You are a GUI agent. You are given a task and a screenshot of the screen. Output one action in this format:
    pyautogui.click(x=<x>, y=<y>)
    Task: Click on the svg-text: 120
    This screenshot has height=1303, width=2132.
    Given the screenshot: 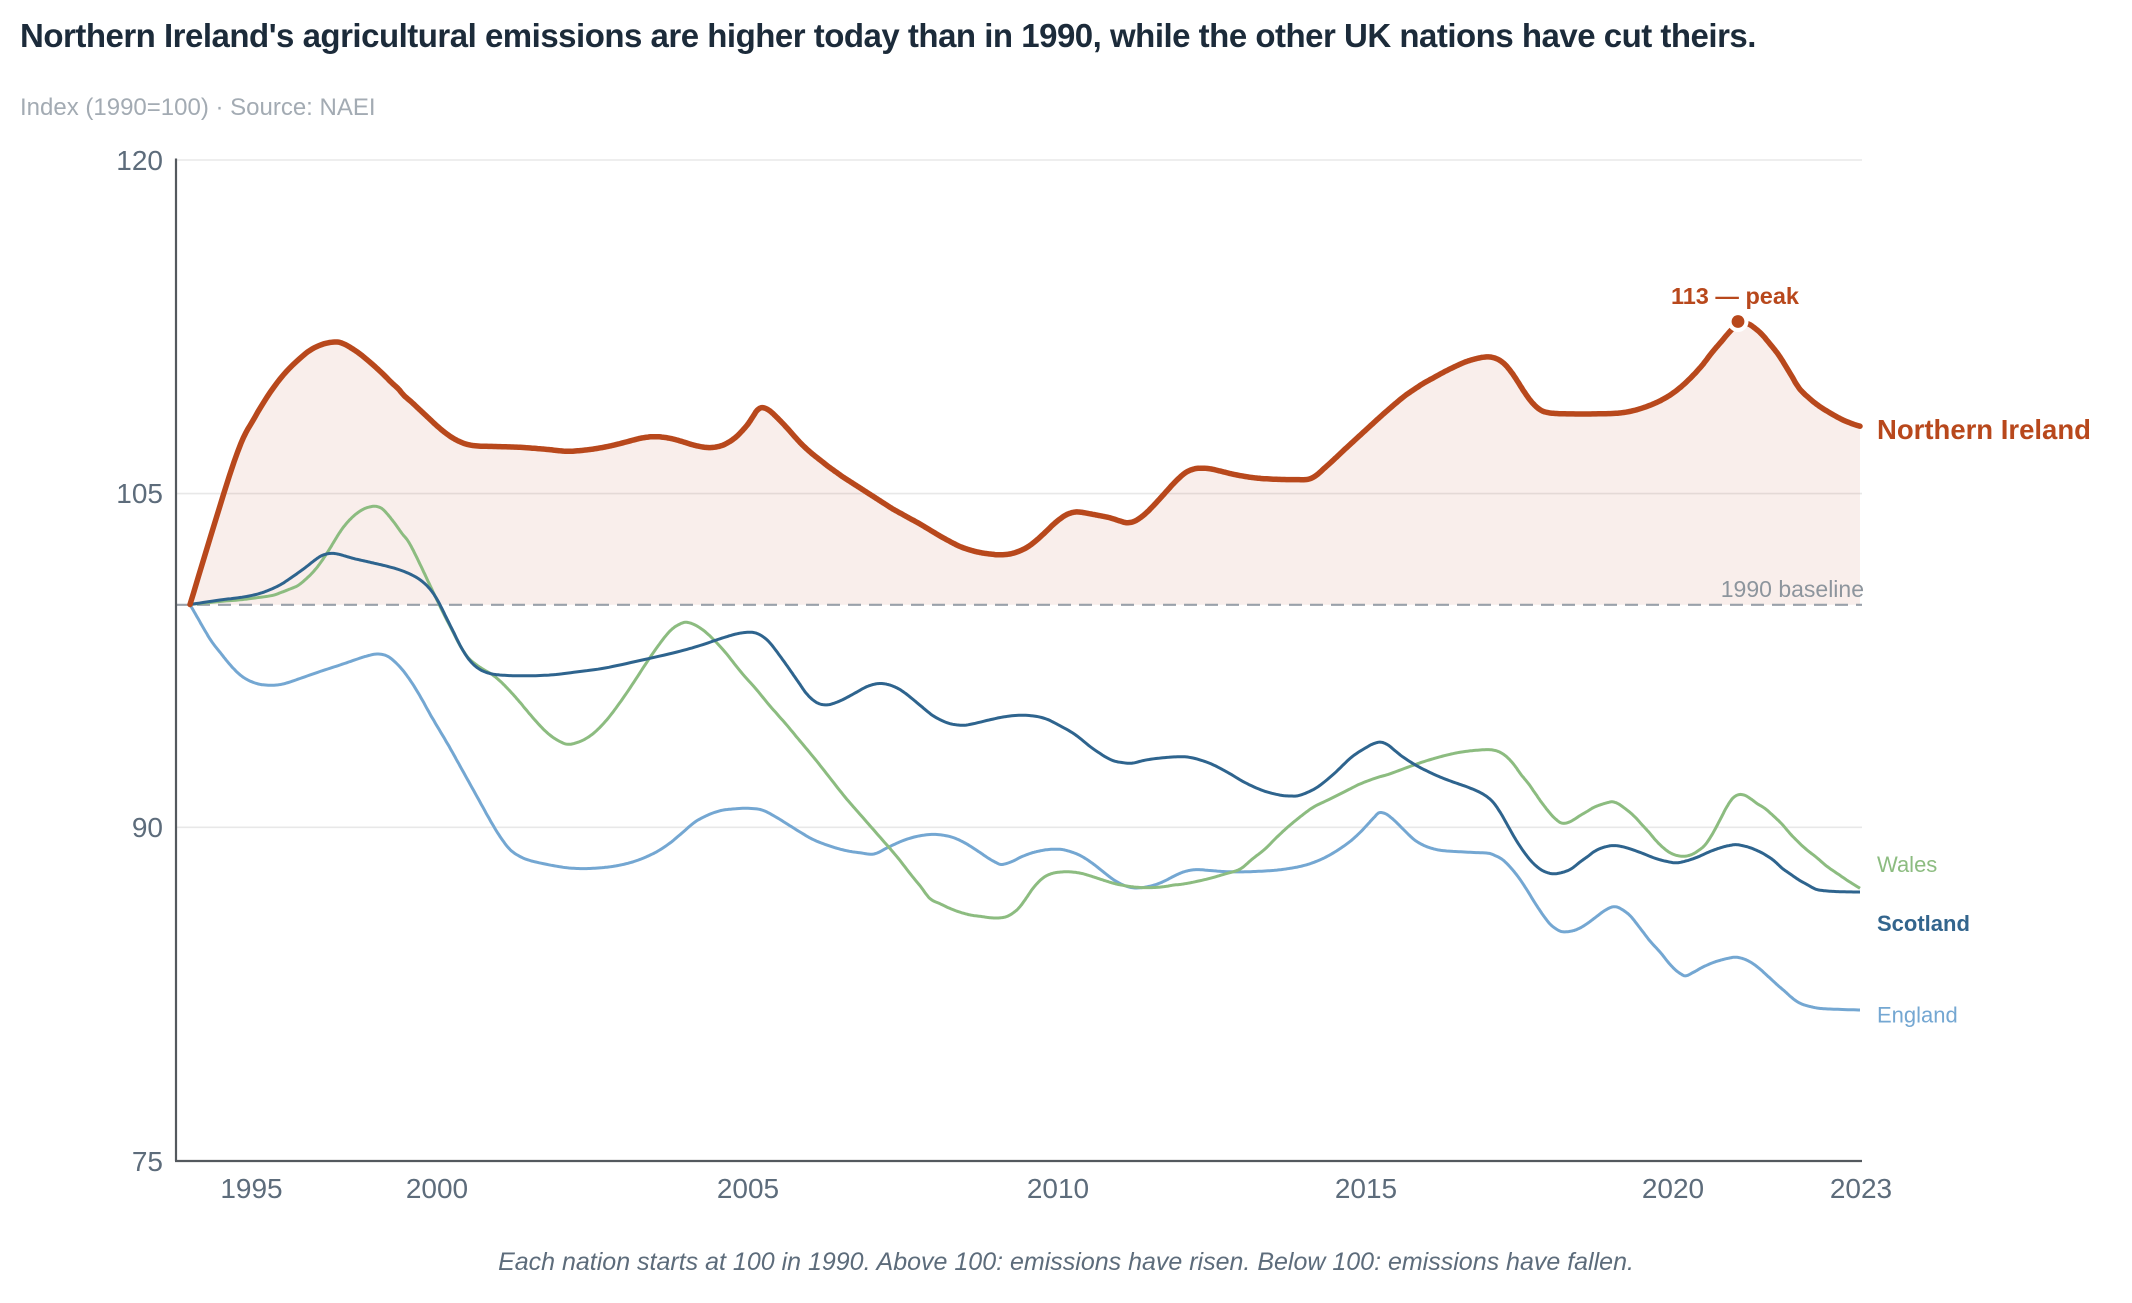 What is the action you would take?
    pyautogui.click(x=139, y=160)
    